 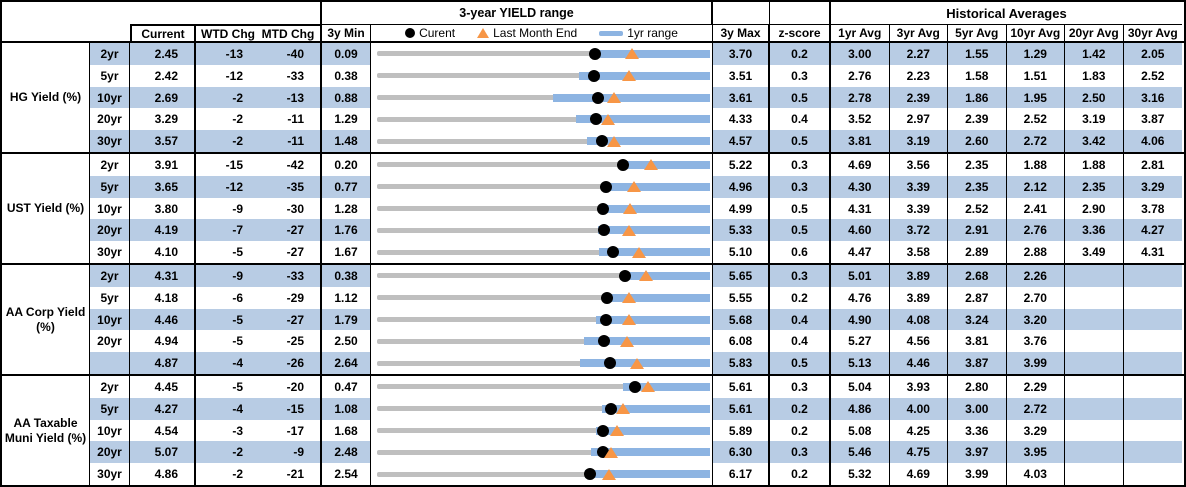 What do you see at coordinates (800, 14) in the screenshot?
I see `header-spacer` at bounding box center [800, 14].